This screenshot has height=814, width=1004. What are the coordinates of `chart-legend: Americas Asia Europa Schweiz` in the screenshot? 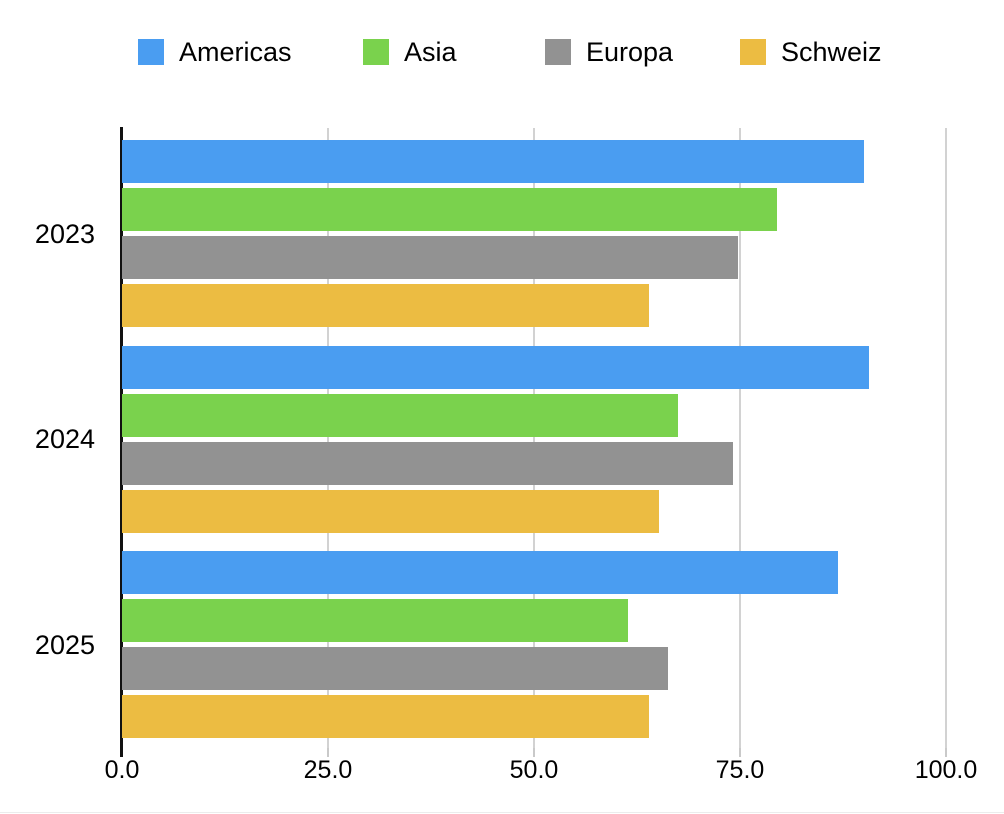 It's located at (502, 50).